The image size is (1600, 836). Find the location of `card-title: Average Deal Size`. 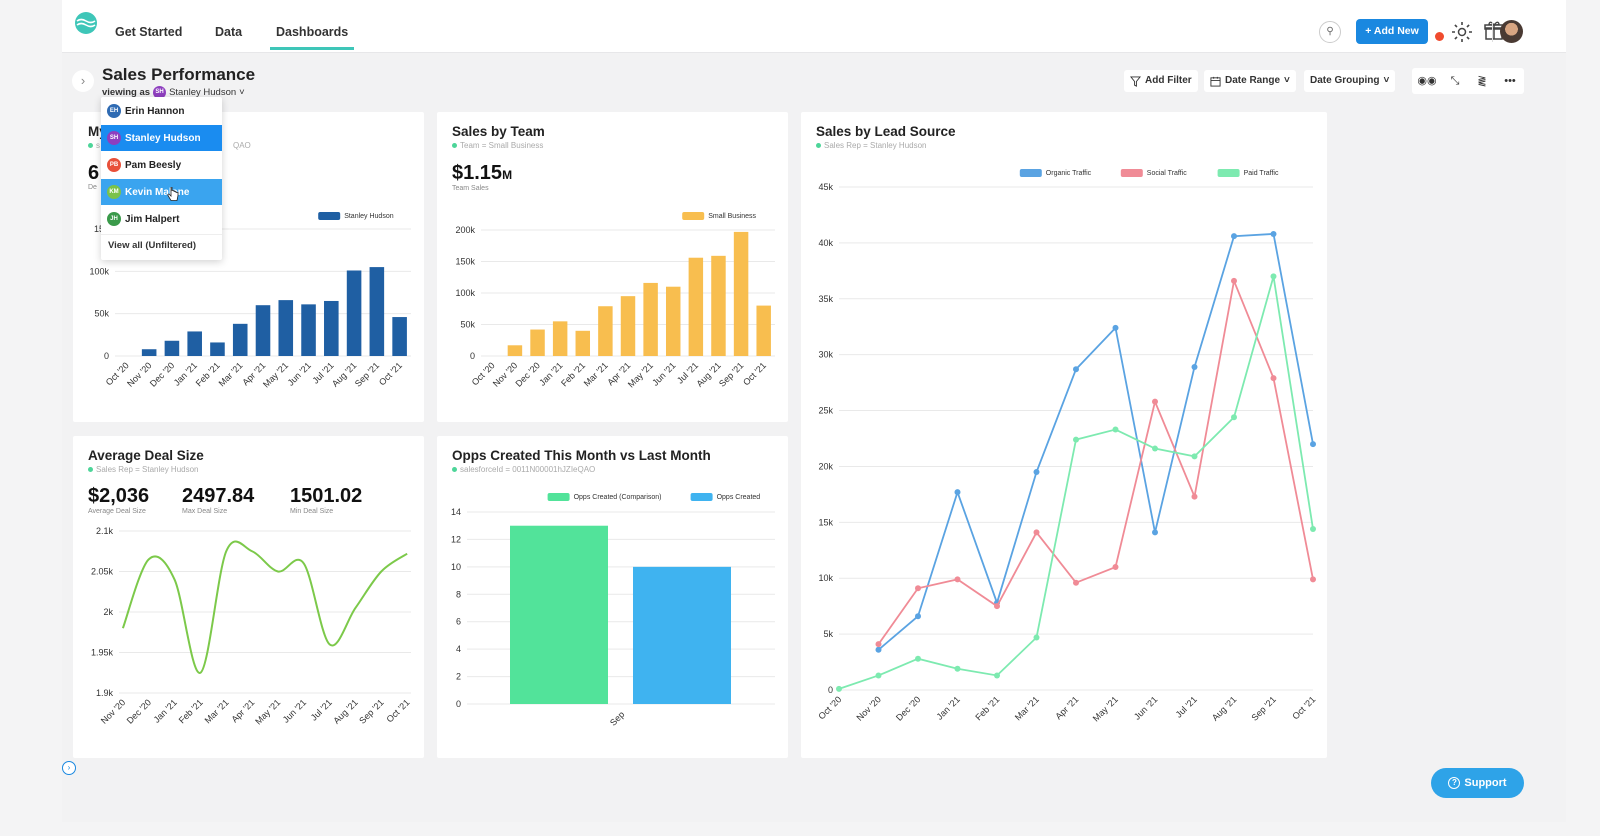

card-title: Average Deal Size is located at coordinates (146, 455).